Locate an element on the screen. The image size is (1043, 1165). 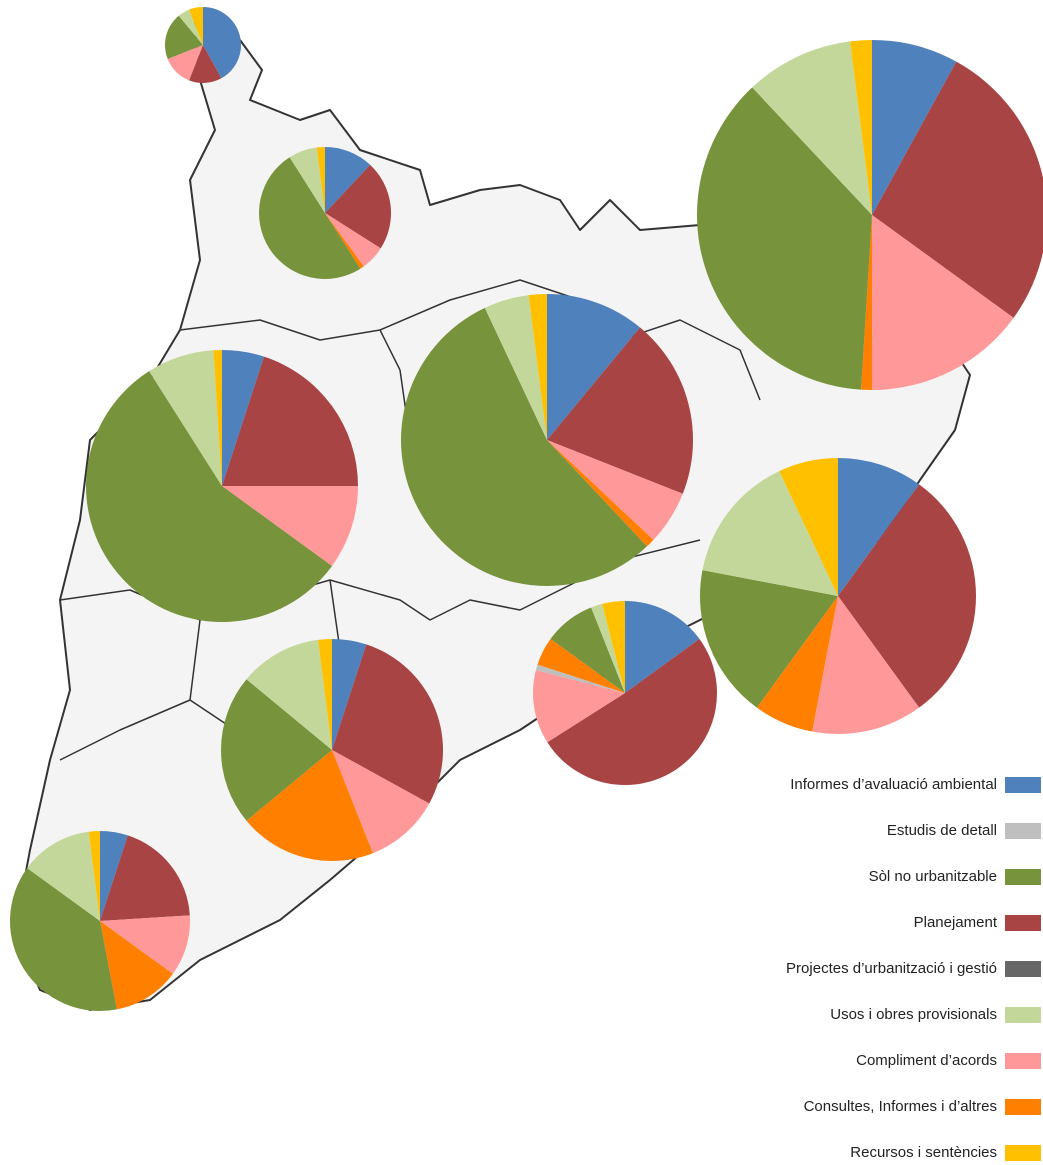
legend-label: Sòl no urbanitzable is located at coordinates (933, 876).